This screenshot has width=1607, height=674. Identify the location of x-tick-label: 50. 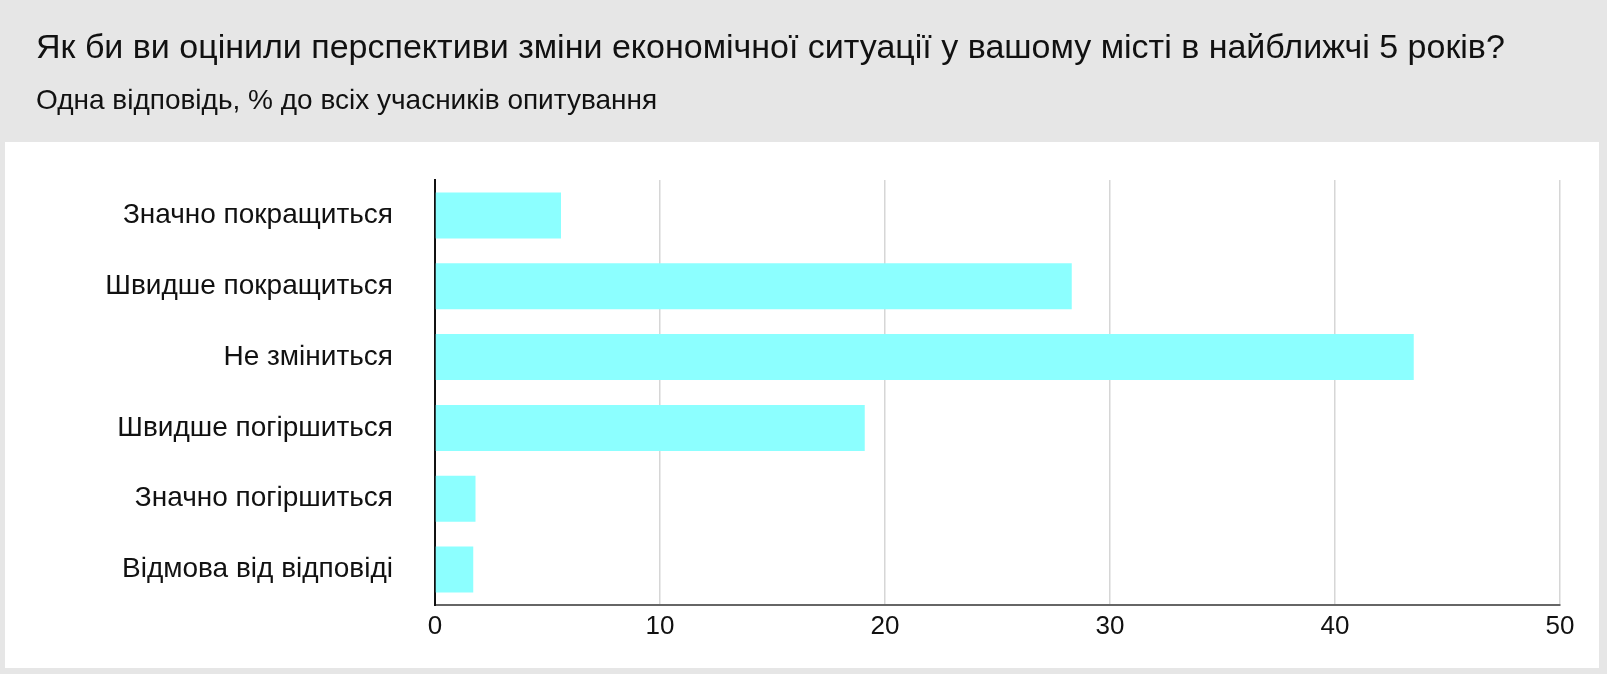
(1560, 624).